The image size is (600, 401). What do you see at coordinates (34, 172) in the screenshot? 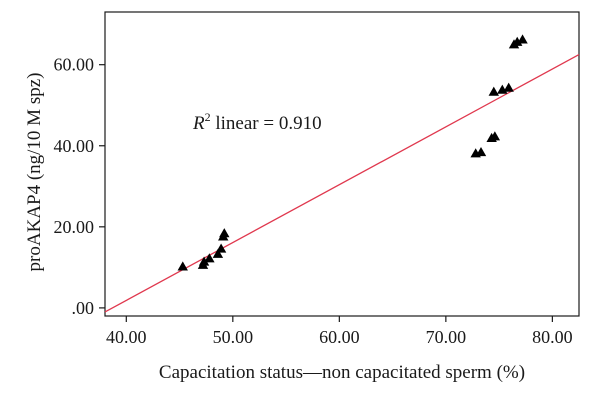
I see `y-axis-title: proAKAP4 (ng/10 M spz)` at bounding box center [34, 172].